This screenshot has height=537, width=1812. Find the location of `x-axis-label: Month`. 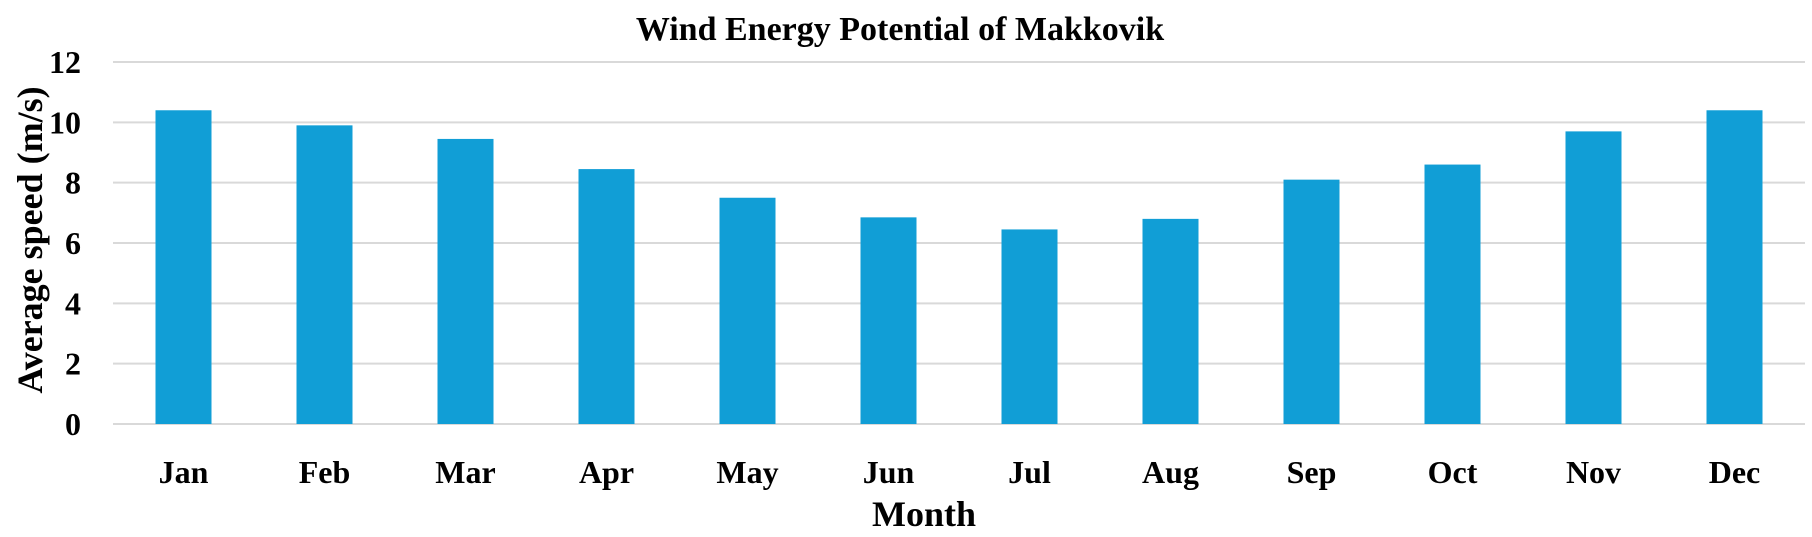

x-axis-label: Month is located at coordinates (924, 514).